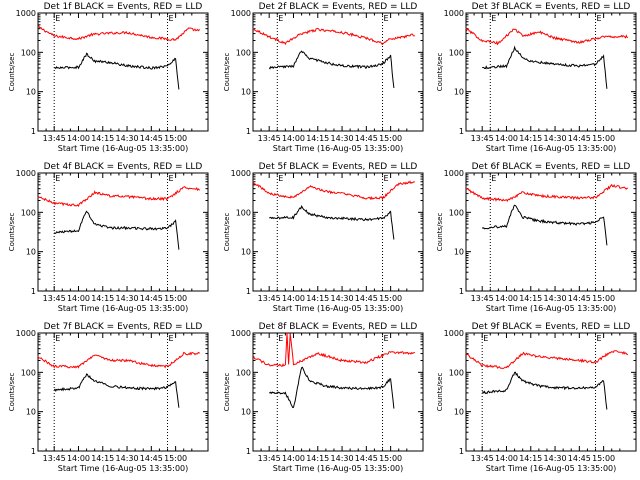 This screenshot has width=640, height=480. I want to click on chart-title: Det 3f BLACK = Events, RED = LLD, so click(551, 7).